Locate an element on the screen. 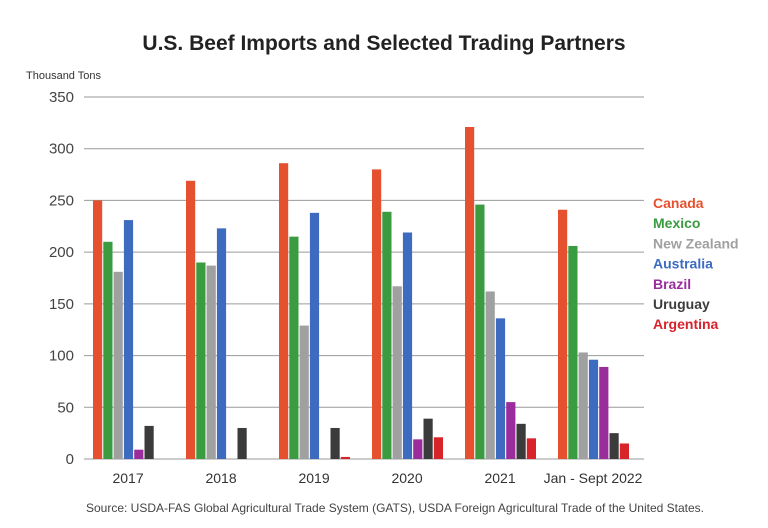  bar-uruguay-2019 is located at coordinates (335, 443).